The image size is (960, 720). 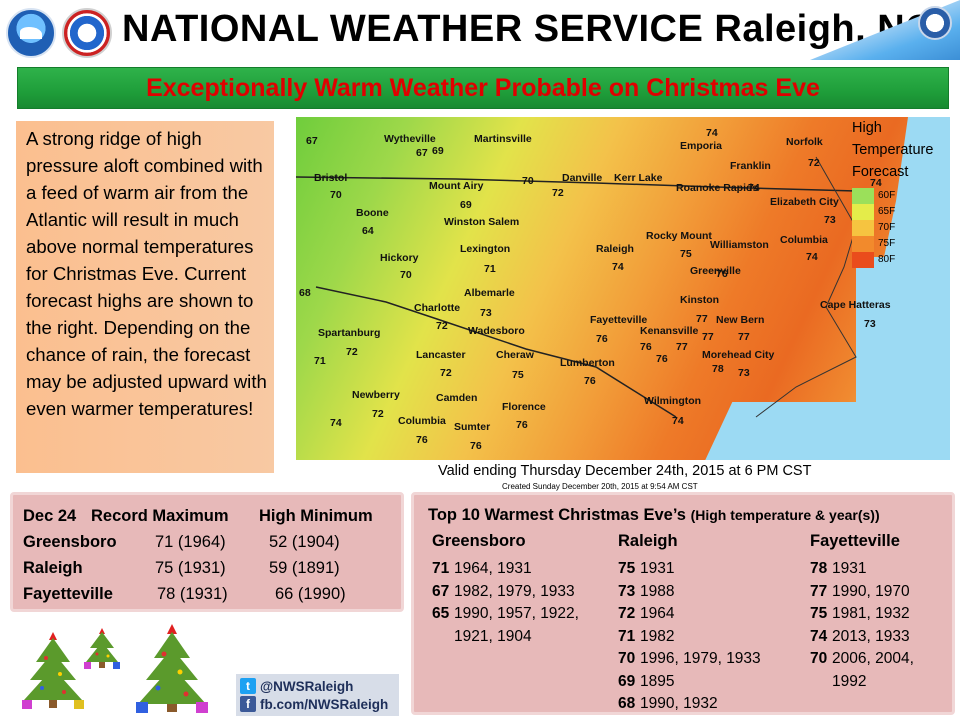 What do you see at coordinates (441, 613) in the screenshot?
I see `top10-temp: 65` at bounding box center [441, 613].